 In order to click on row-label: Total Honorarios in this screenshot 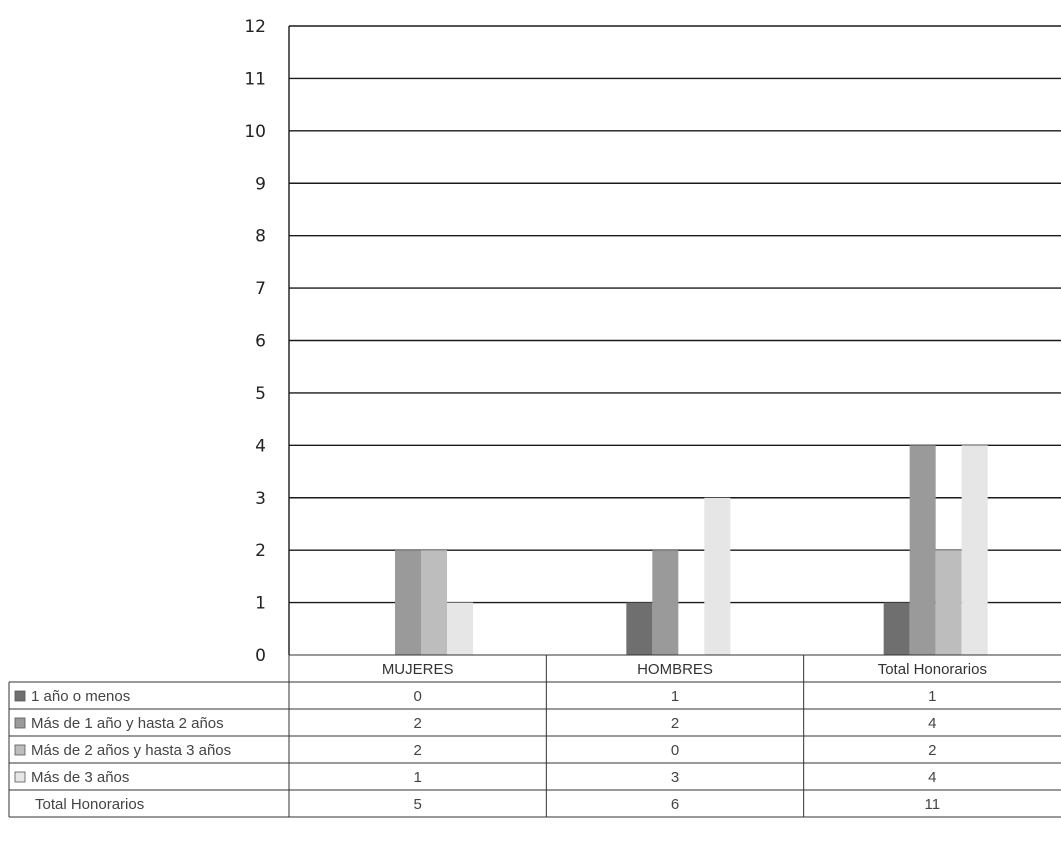, I will do `click(89, 804)`.